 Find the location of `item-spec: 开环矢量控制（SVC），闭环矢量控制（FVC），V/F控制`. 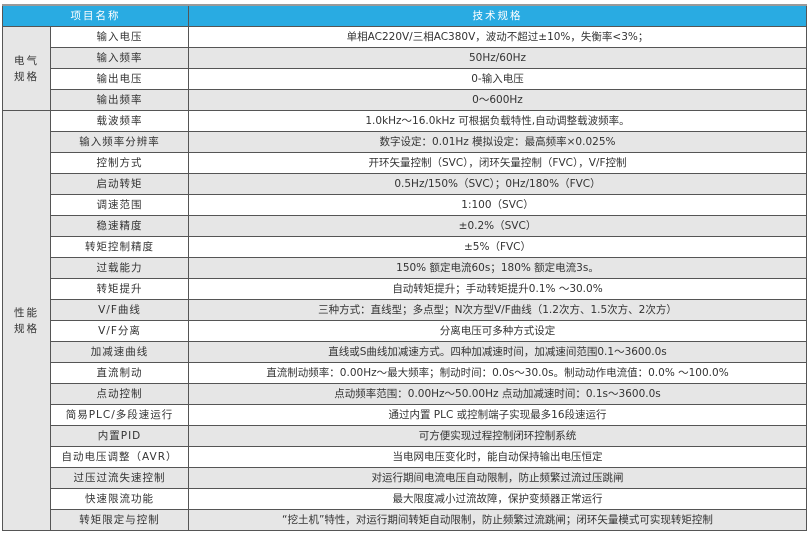

item-spec: 开环矢量控制（SVC），闭环矢量控制（FVC），V/F控制 is located at coordinates (497, 163).